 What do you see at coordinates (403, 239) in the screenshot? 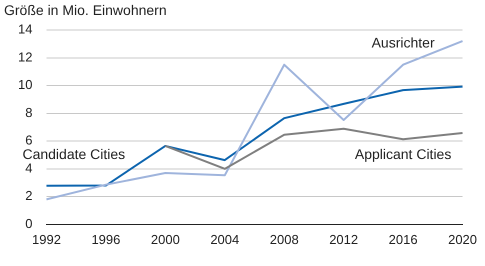
I see `x-tick-label: 2016` at bounding box center [403, 239].